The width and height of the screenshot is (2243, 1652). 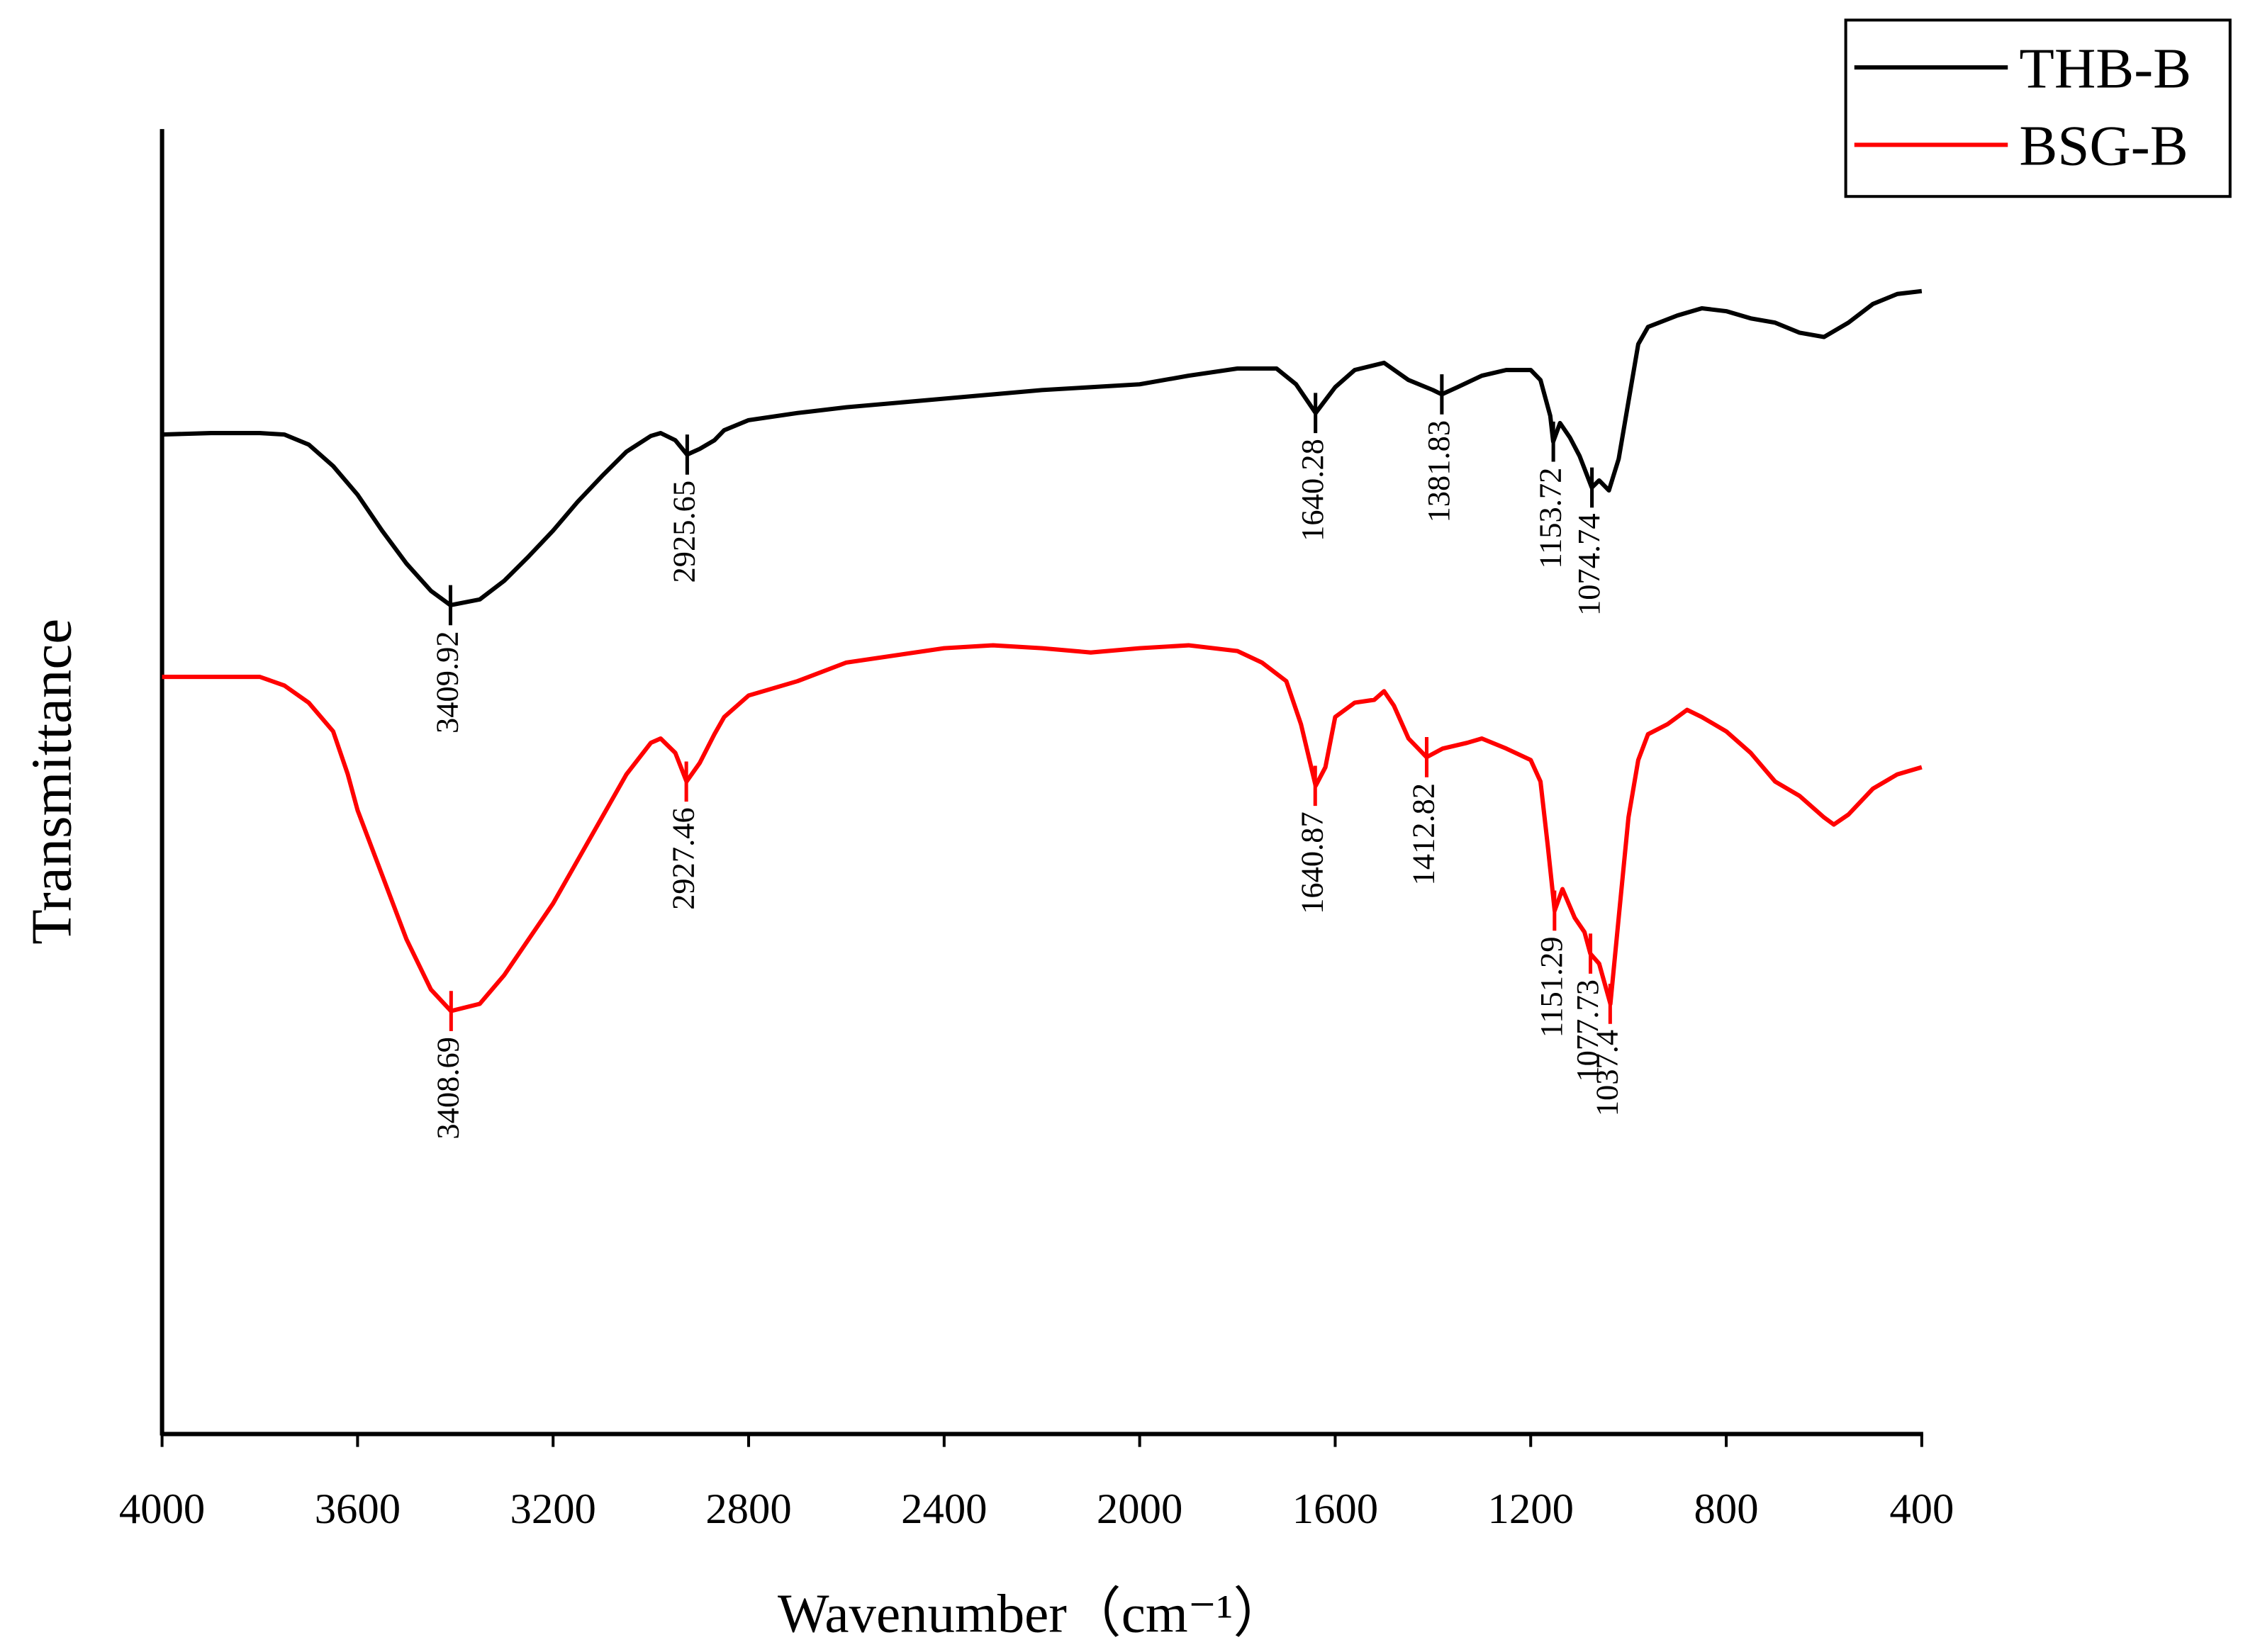 I want to click on peak-label: 1077.73, so click(x=1587, y=1030).